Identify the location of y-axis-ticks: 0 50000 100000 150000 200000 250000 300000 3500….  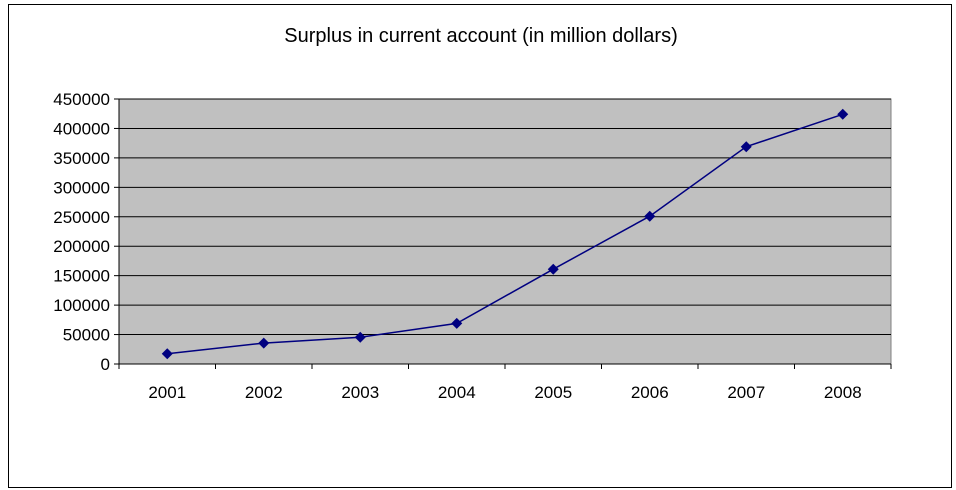
(86, 232).